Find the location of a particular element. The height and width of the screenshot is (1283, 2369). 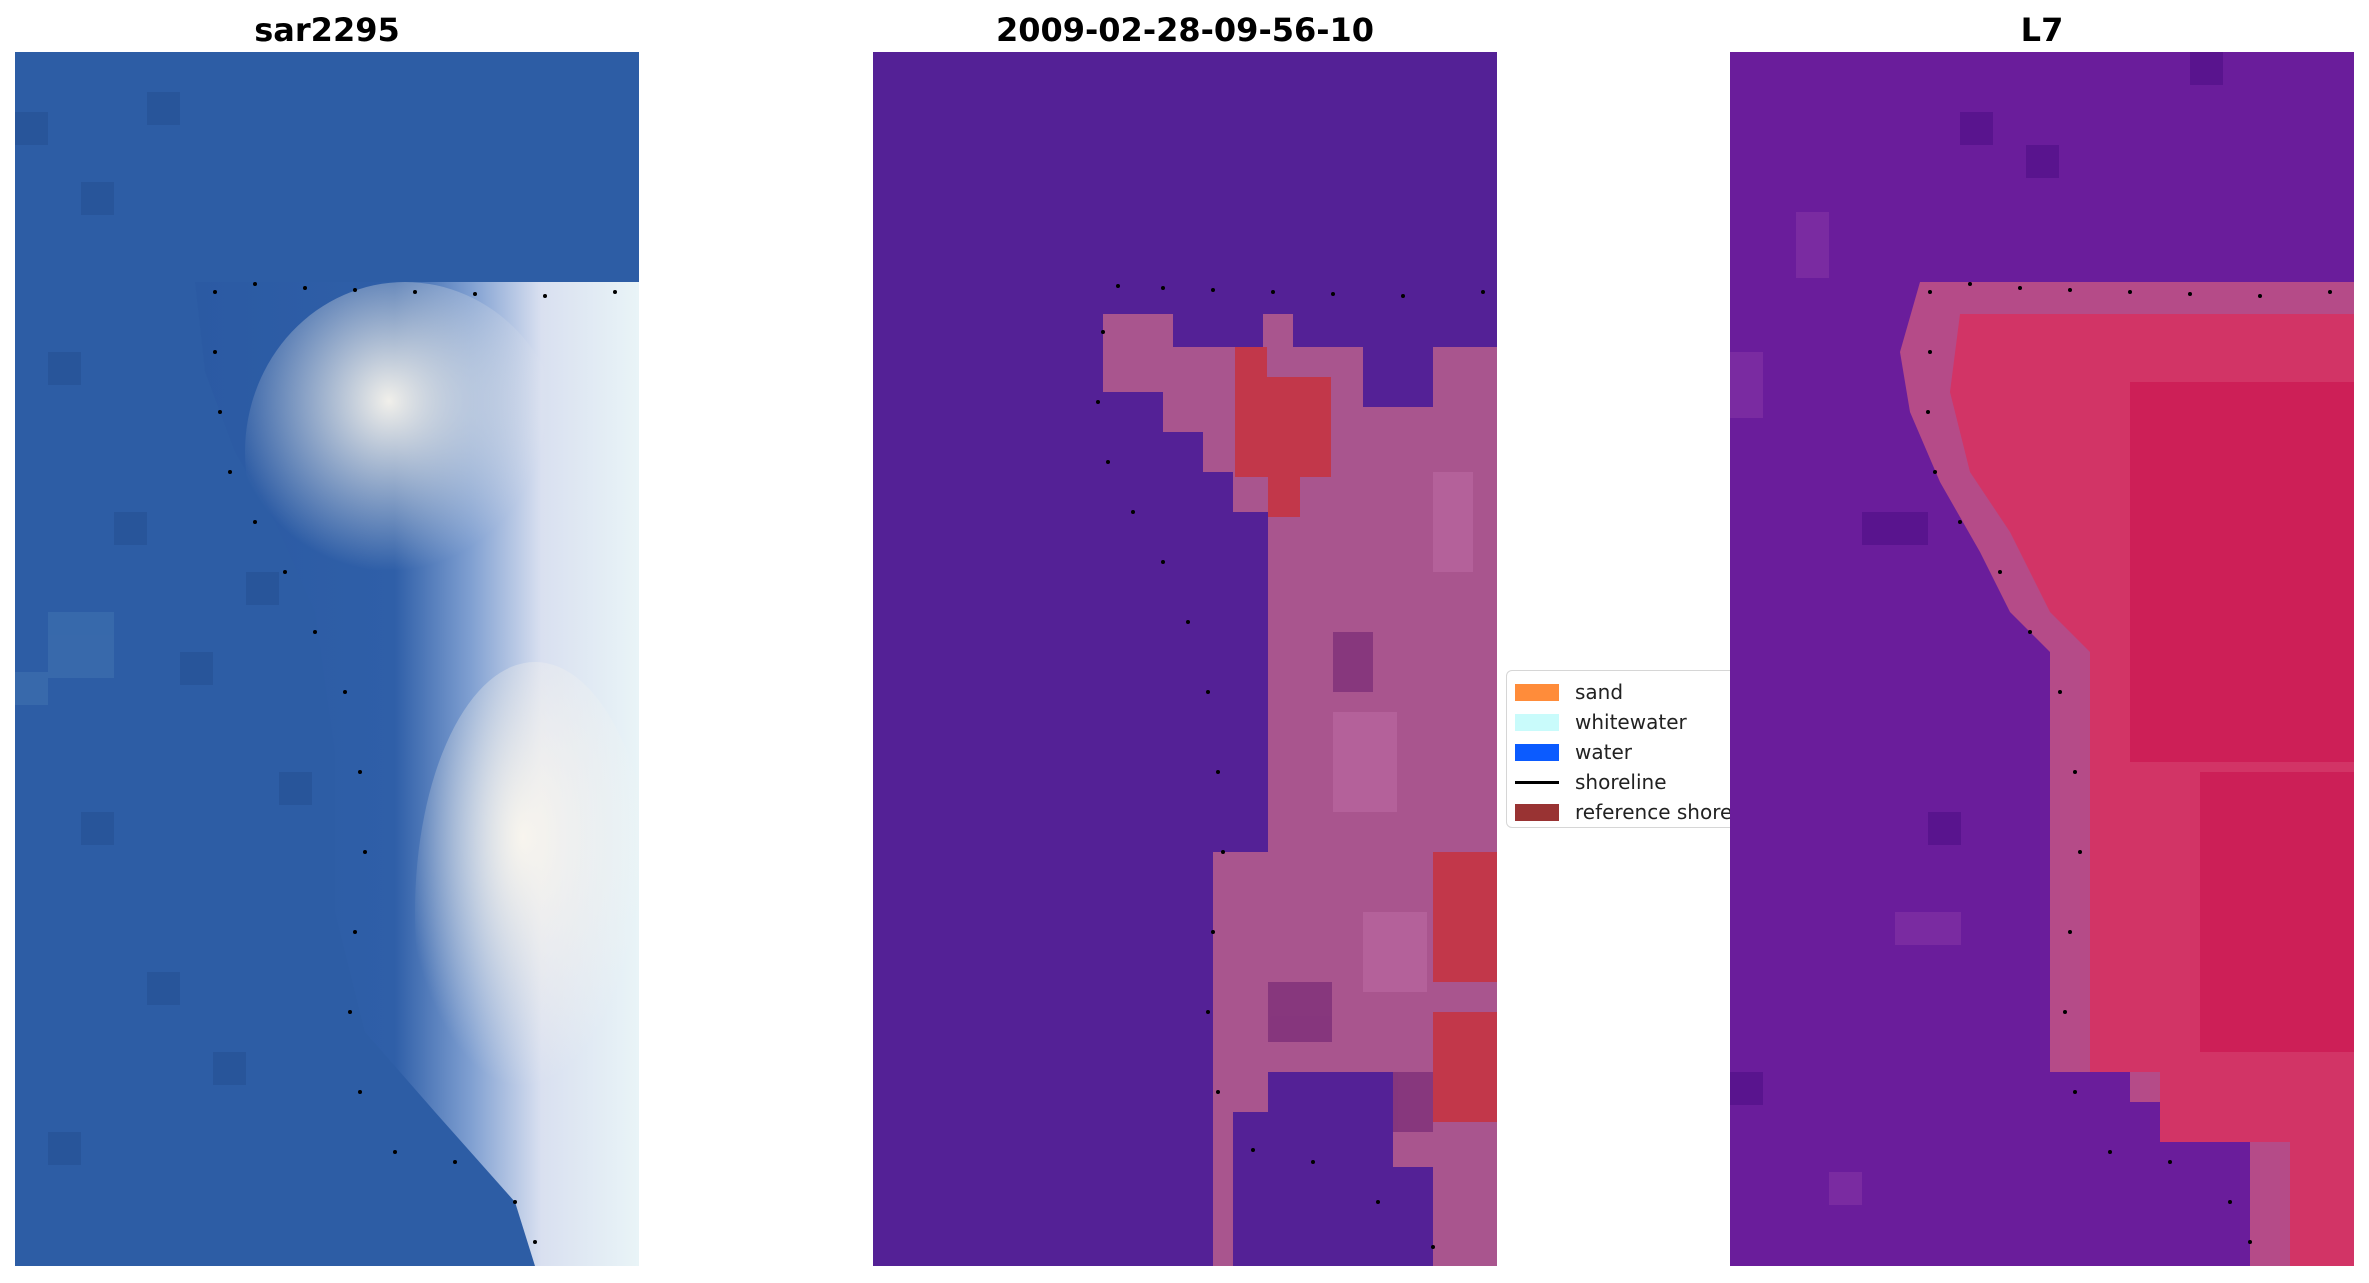

legend-label-sand: sand is located at coordinates (1599, 692).